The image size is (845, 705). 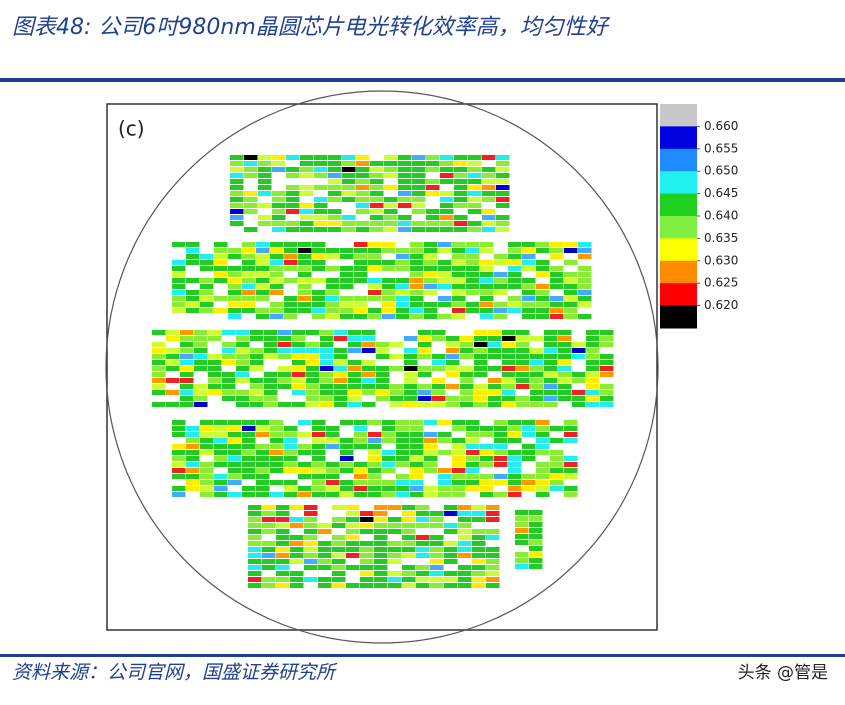 What do you see at coordinates (422, 655) in the screenshot?
I see `footer-rule` at bounding box center [422, 655].